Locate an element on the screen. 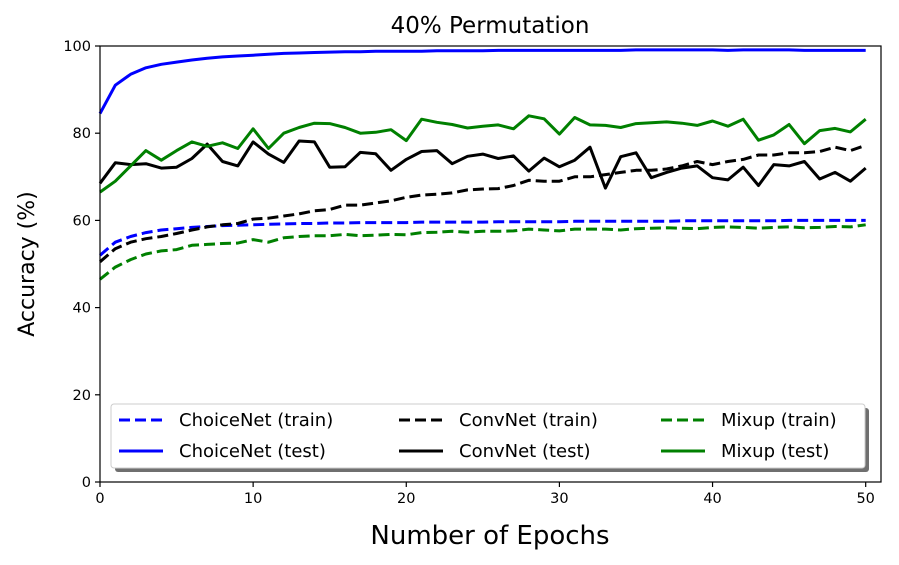  y-tick-label: 40 is located at coordinates (82, 309).